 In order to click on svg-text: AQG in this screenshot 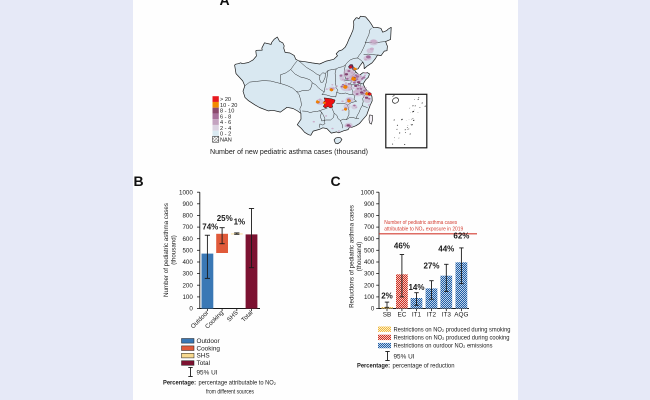, I will do `click(461, 315)`.